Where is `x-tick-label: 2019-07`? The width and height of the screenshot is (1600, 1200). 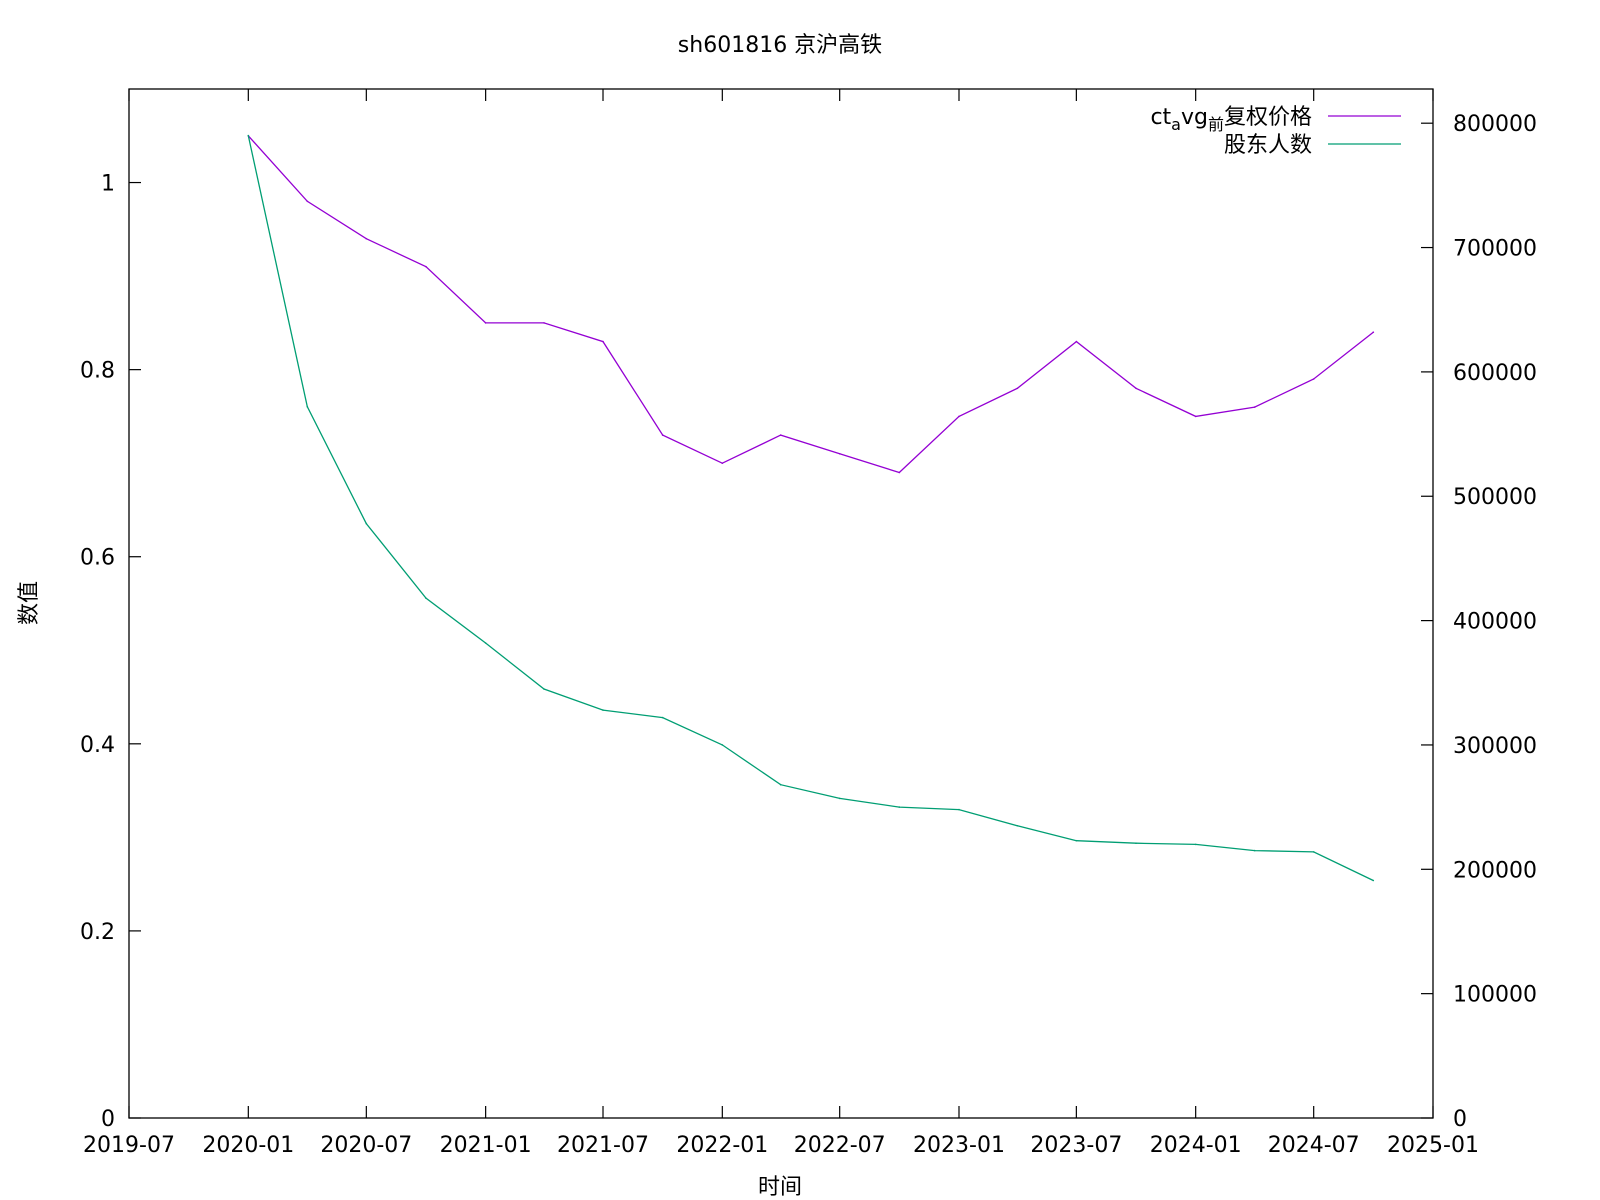
x-tick-label: 2019-07 is located at coordinates (129, 1145).